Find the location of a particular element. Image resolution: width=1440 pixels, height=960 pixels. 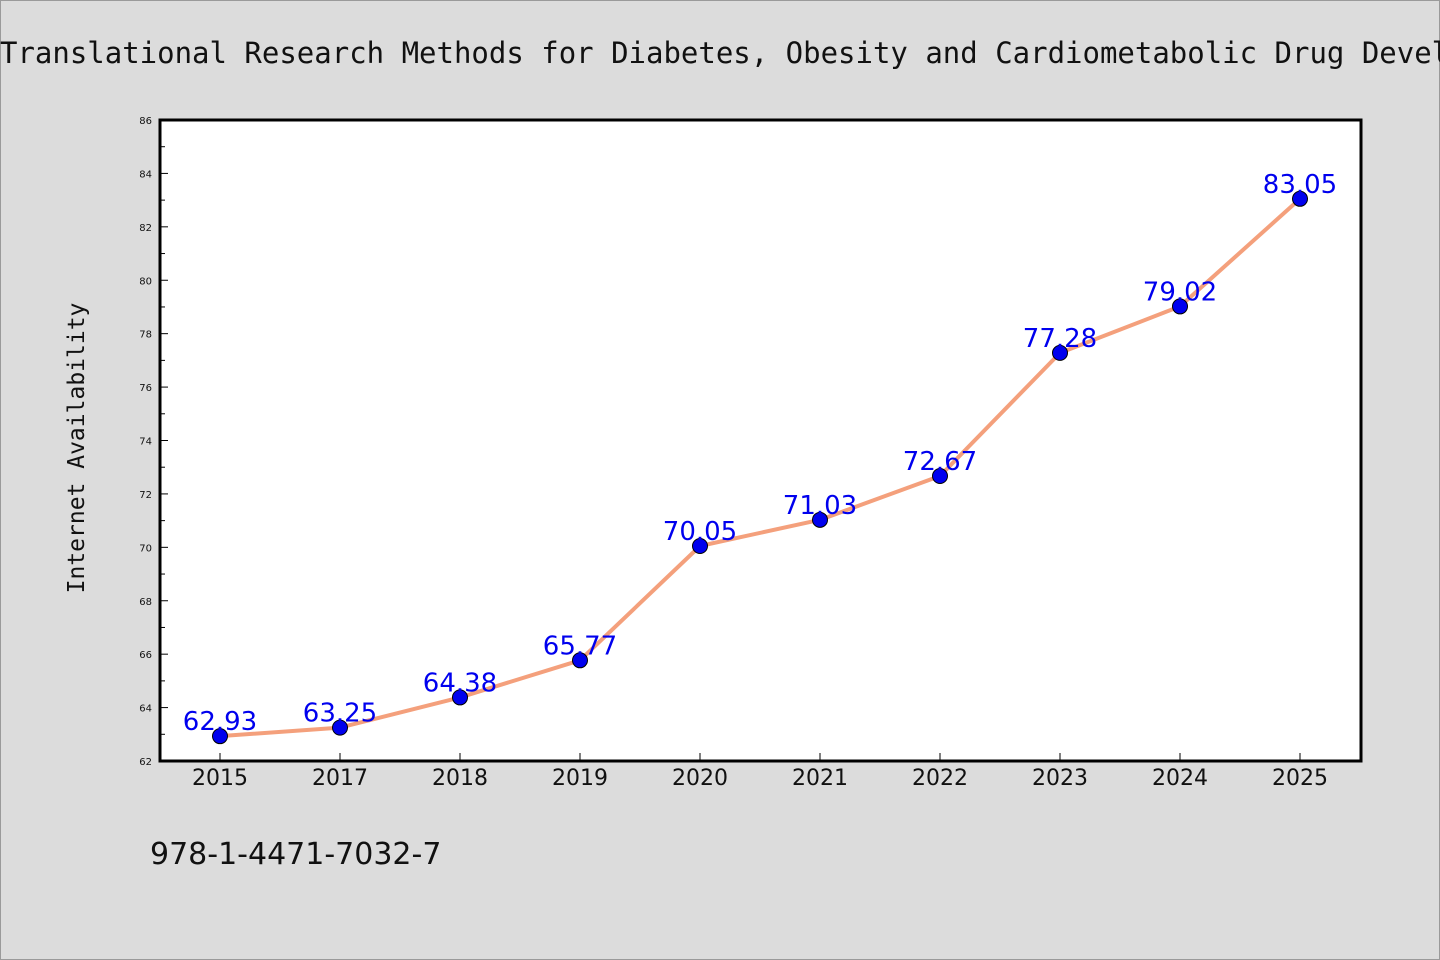

data-label: 70.05 is located at coordinates (700, 532).